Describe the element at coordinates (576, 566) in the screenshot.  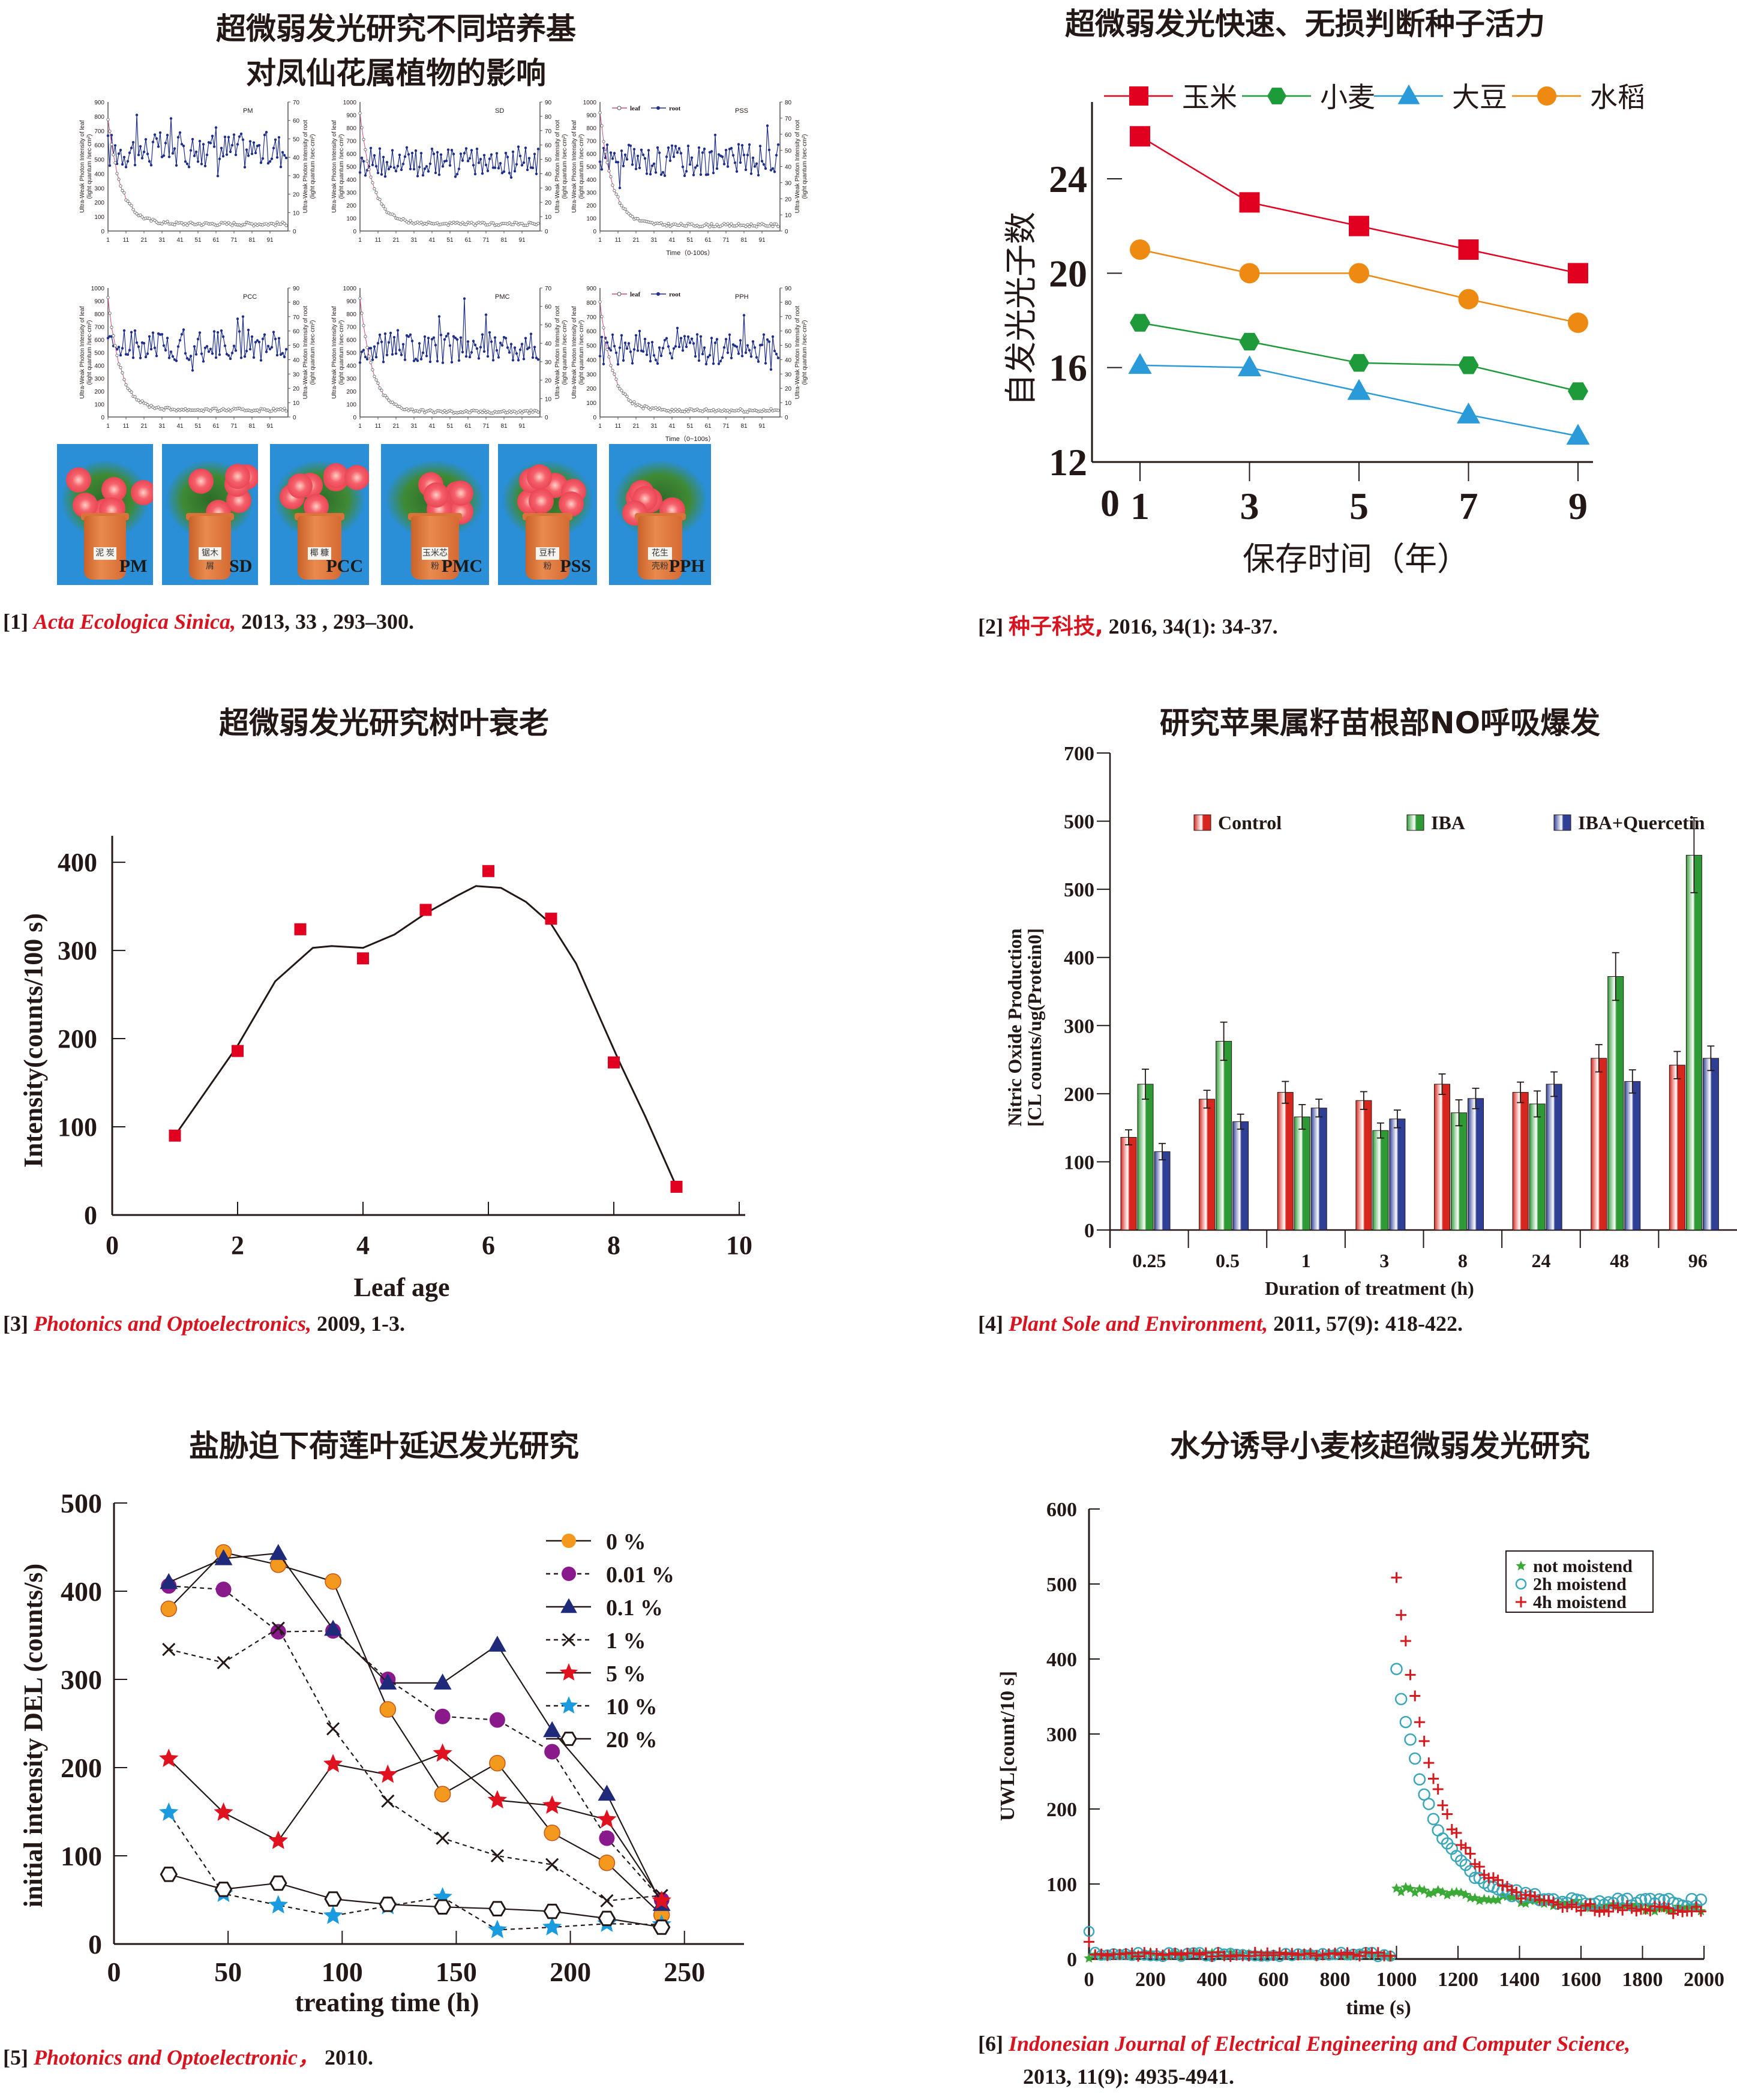
I see `photo-code: PSS` at that location.